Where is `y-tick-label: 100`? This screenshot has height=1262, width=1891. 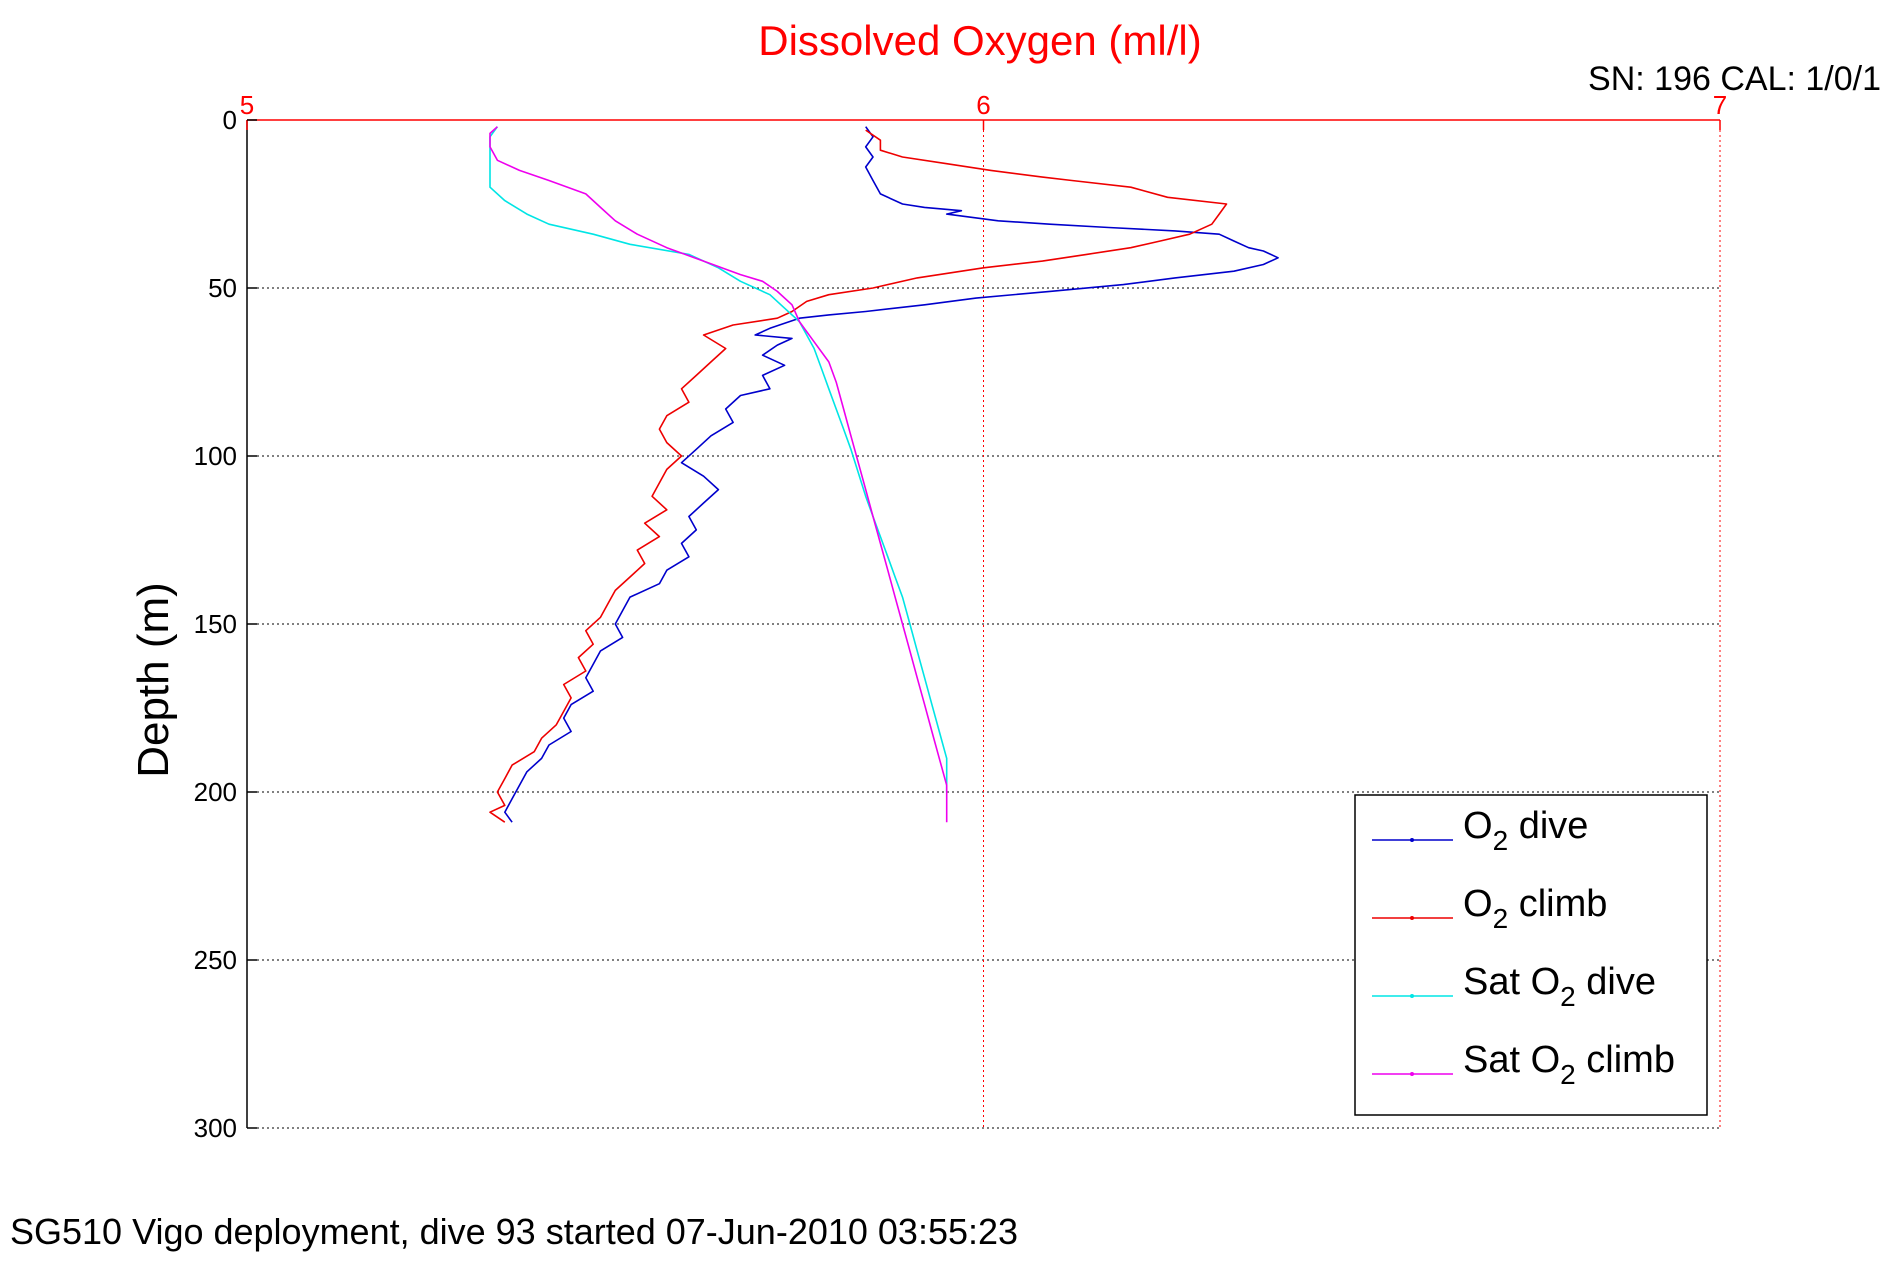
y-tick-label: 100 is located at coordinates (215, 456).